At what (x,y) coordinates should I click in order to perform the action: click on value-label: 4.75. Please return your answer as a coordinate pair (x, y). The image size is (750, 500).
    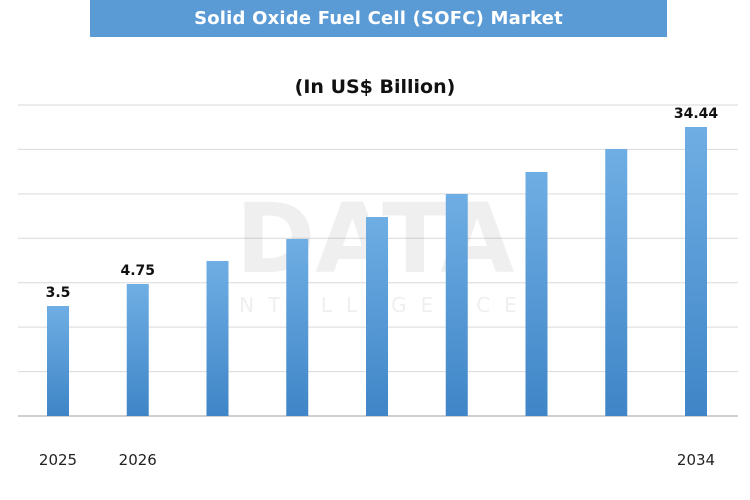
    Looking at the image, I should click on (137, 271).